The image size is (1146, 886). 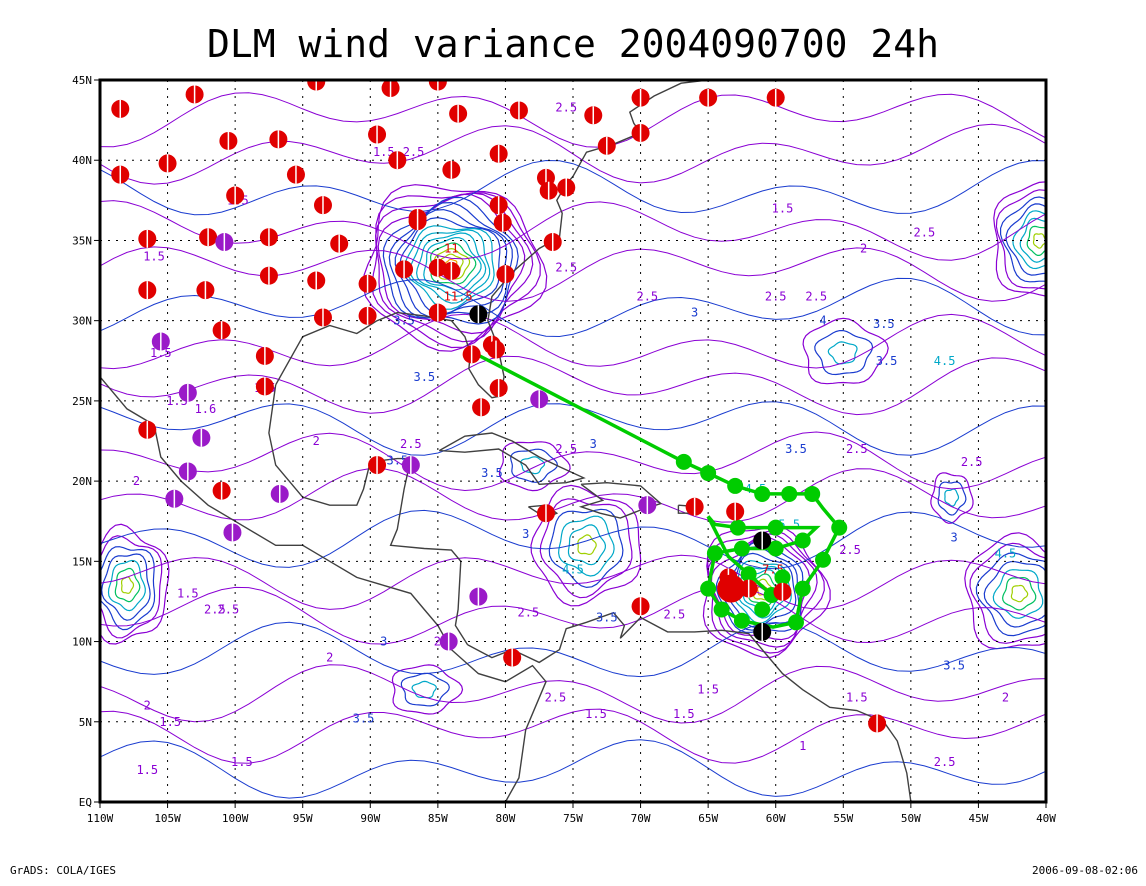 I want to click on storm-center-marker, so click(x=731, y=588).